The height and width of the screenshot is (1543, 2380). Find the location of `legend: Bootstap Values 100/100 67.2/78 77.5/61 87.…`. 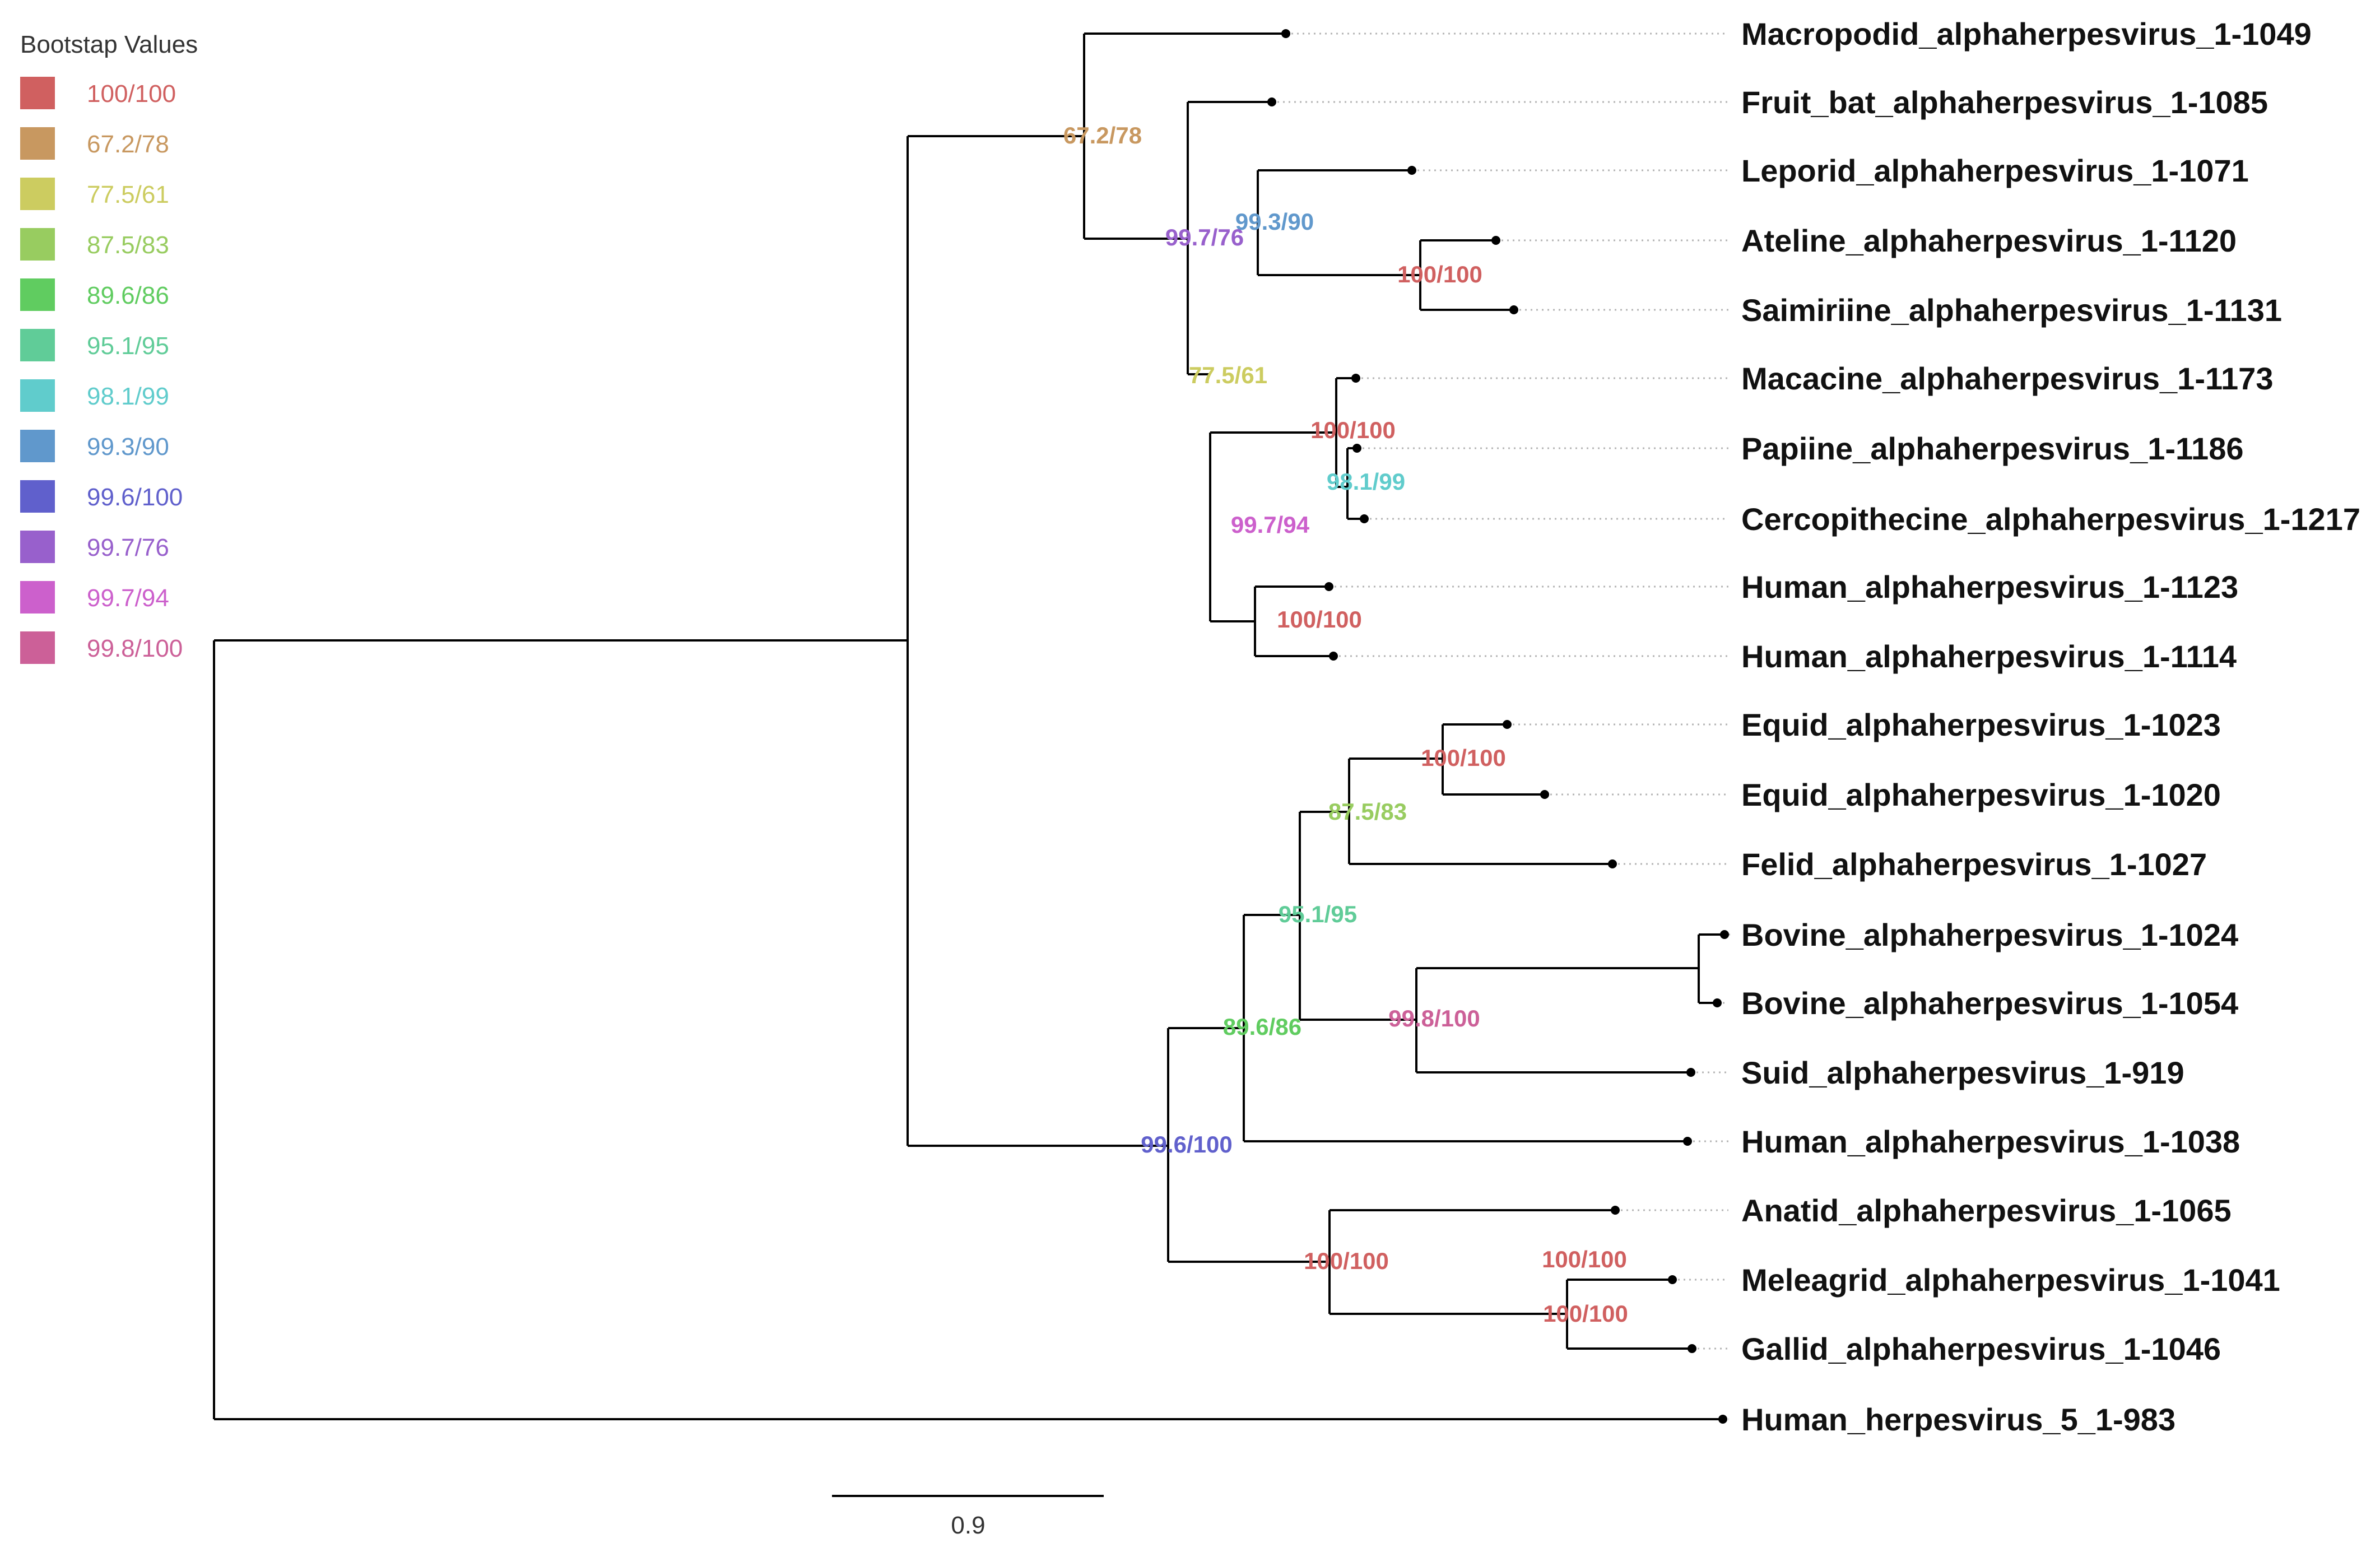

legend: Bootstap Values 100/100 67.2/78 77.5/61 87.… is located at coordinates (109, 347).